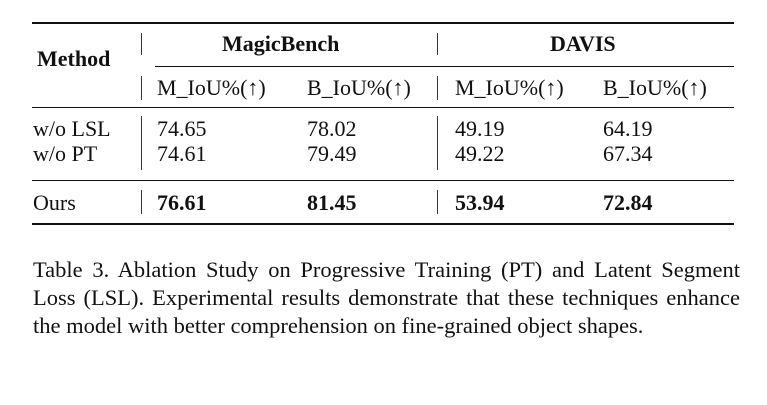 The image size is (767, 405). I want to click on method-header: Method, so click(74, 58).